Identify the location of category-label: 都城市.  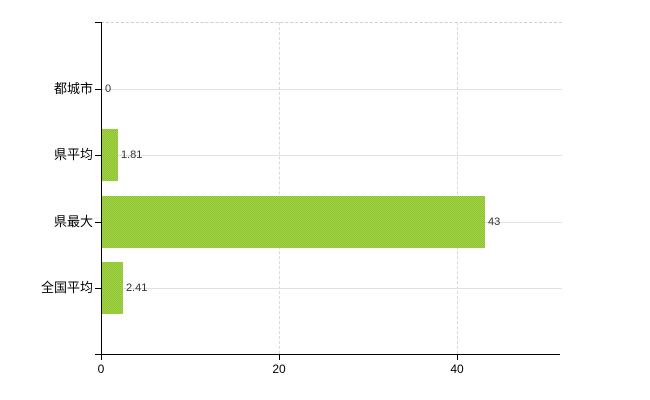
(73, 88).